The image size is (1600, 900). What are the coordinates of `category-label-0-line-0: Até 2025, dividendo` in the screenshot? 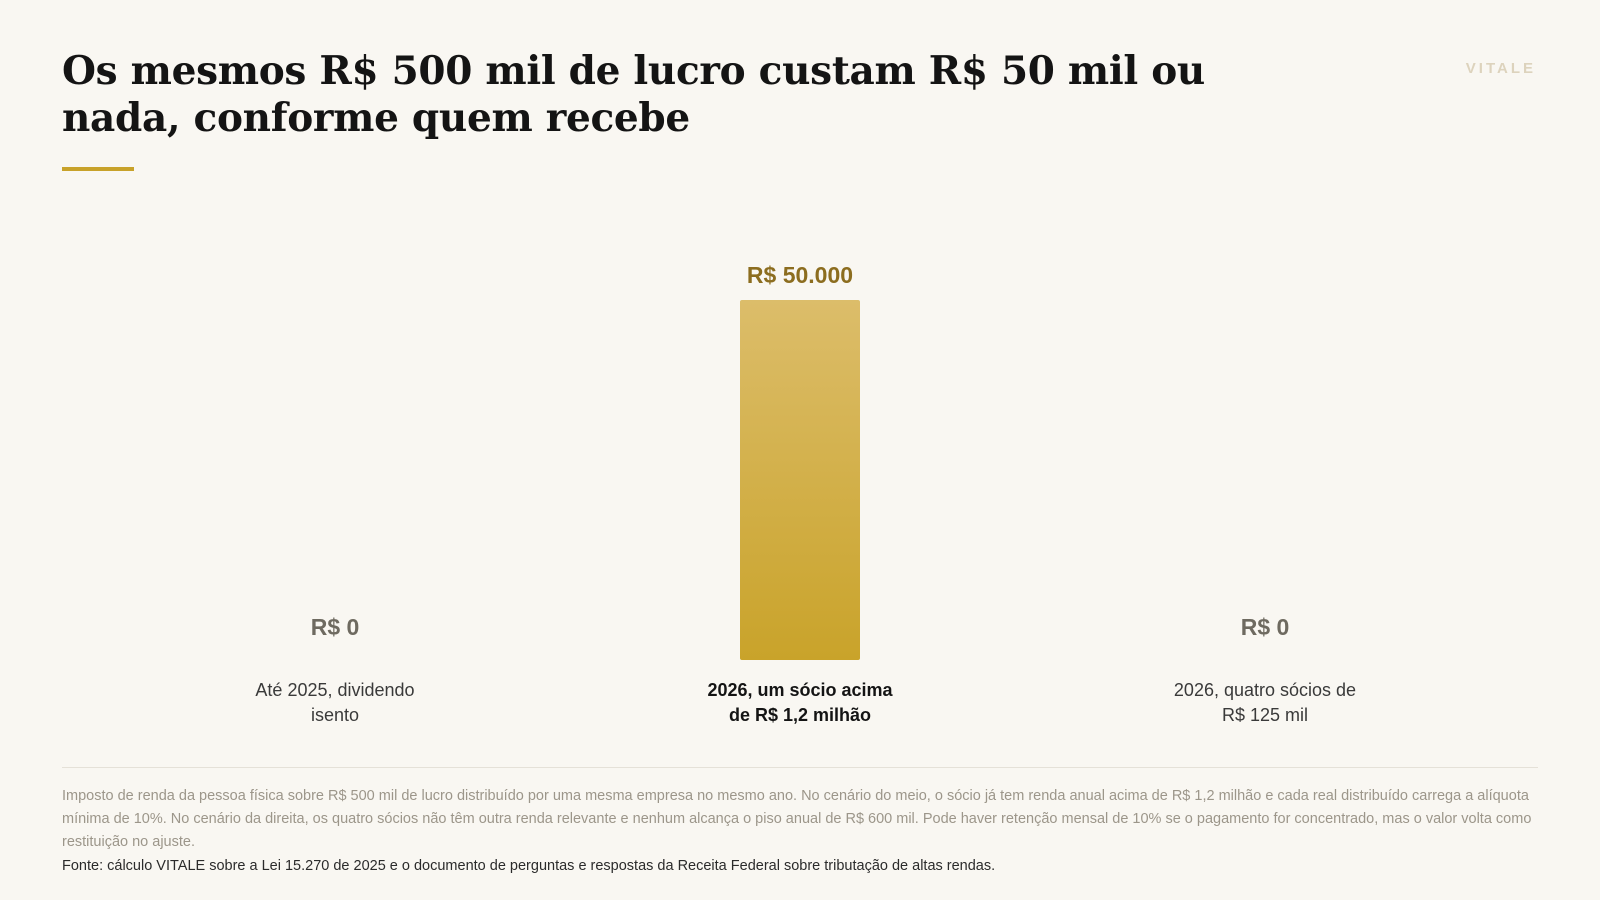 It's located at (334, 690).